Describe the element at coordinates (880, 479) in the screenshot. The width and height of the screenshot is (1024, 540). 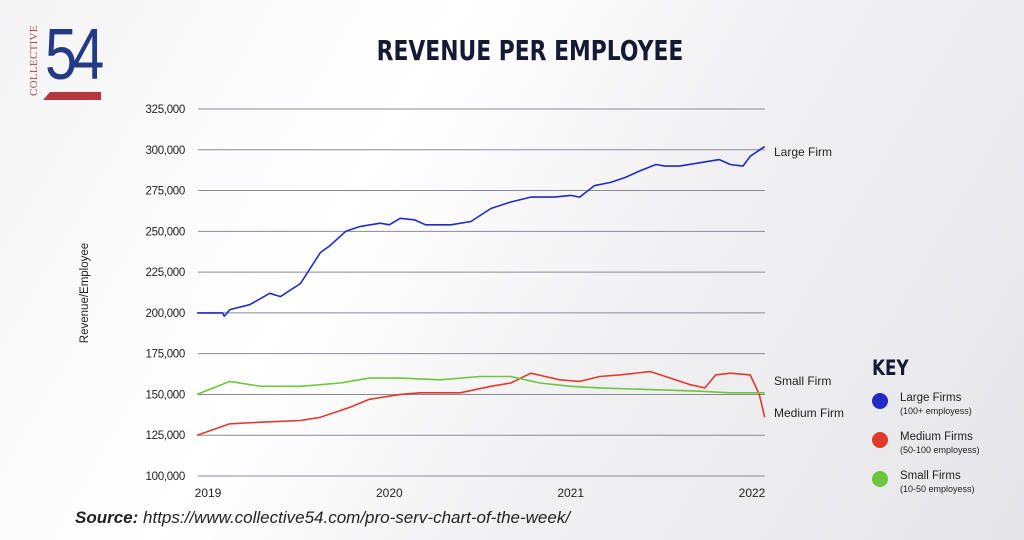
I see `green-dot-icon` at that location.